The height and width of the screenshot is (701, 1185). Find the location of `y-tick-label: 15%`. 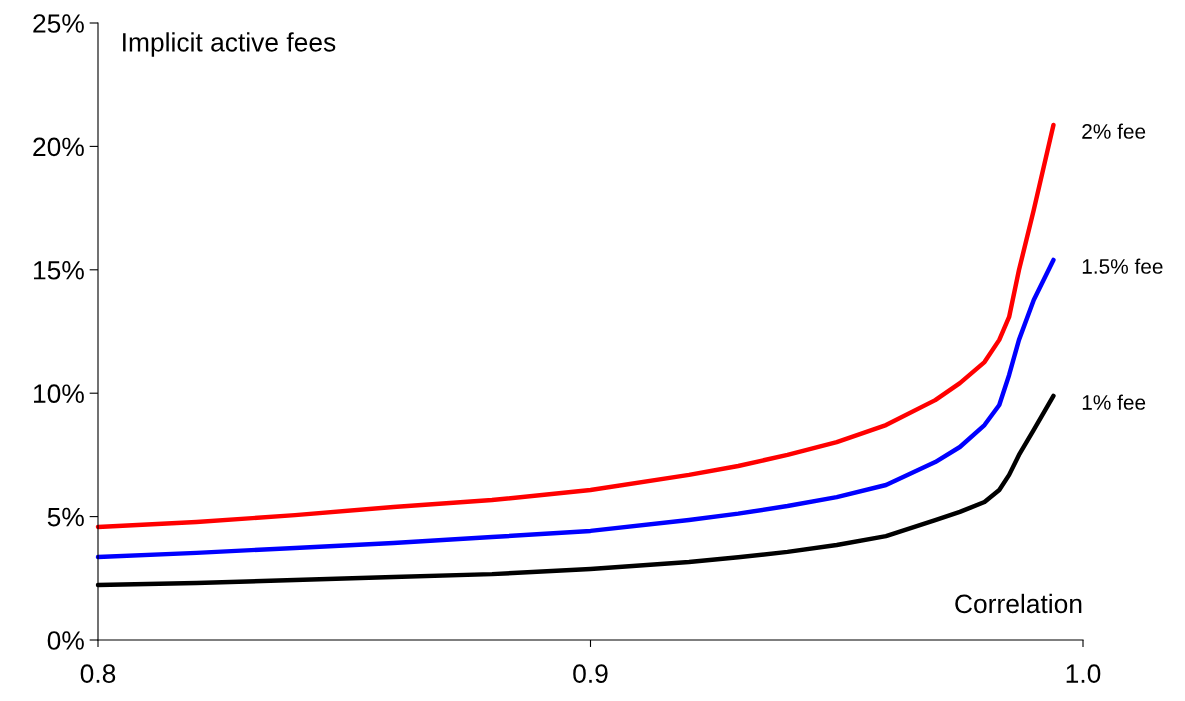

y-tick-label: 15% is located at coordinates (59, 270).